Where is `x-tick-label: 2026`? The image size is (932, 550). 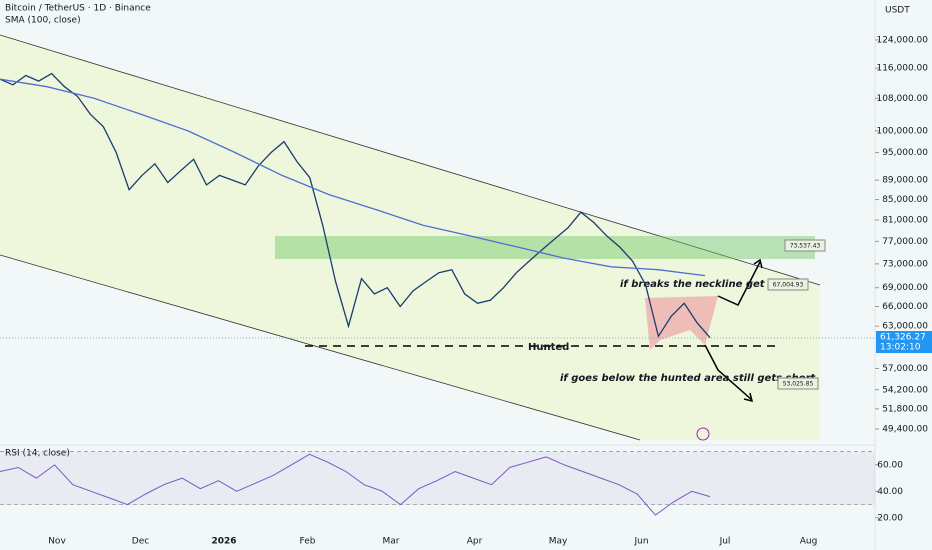 x-tick-label: 2026 is located at coordinates (223, 542).